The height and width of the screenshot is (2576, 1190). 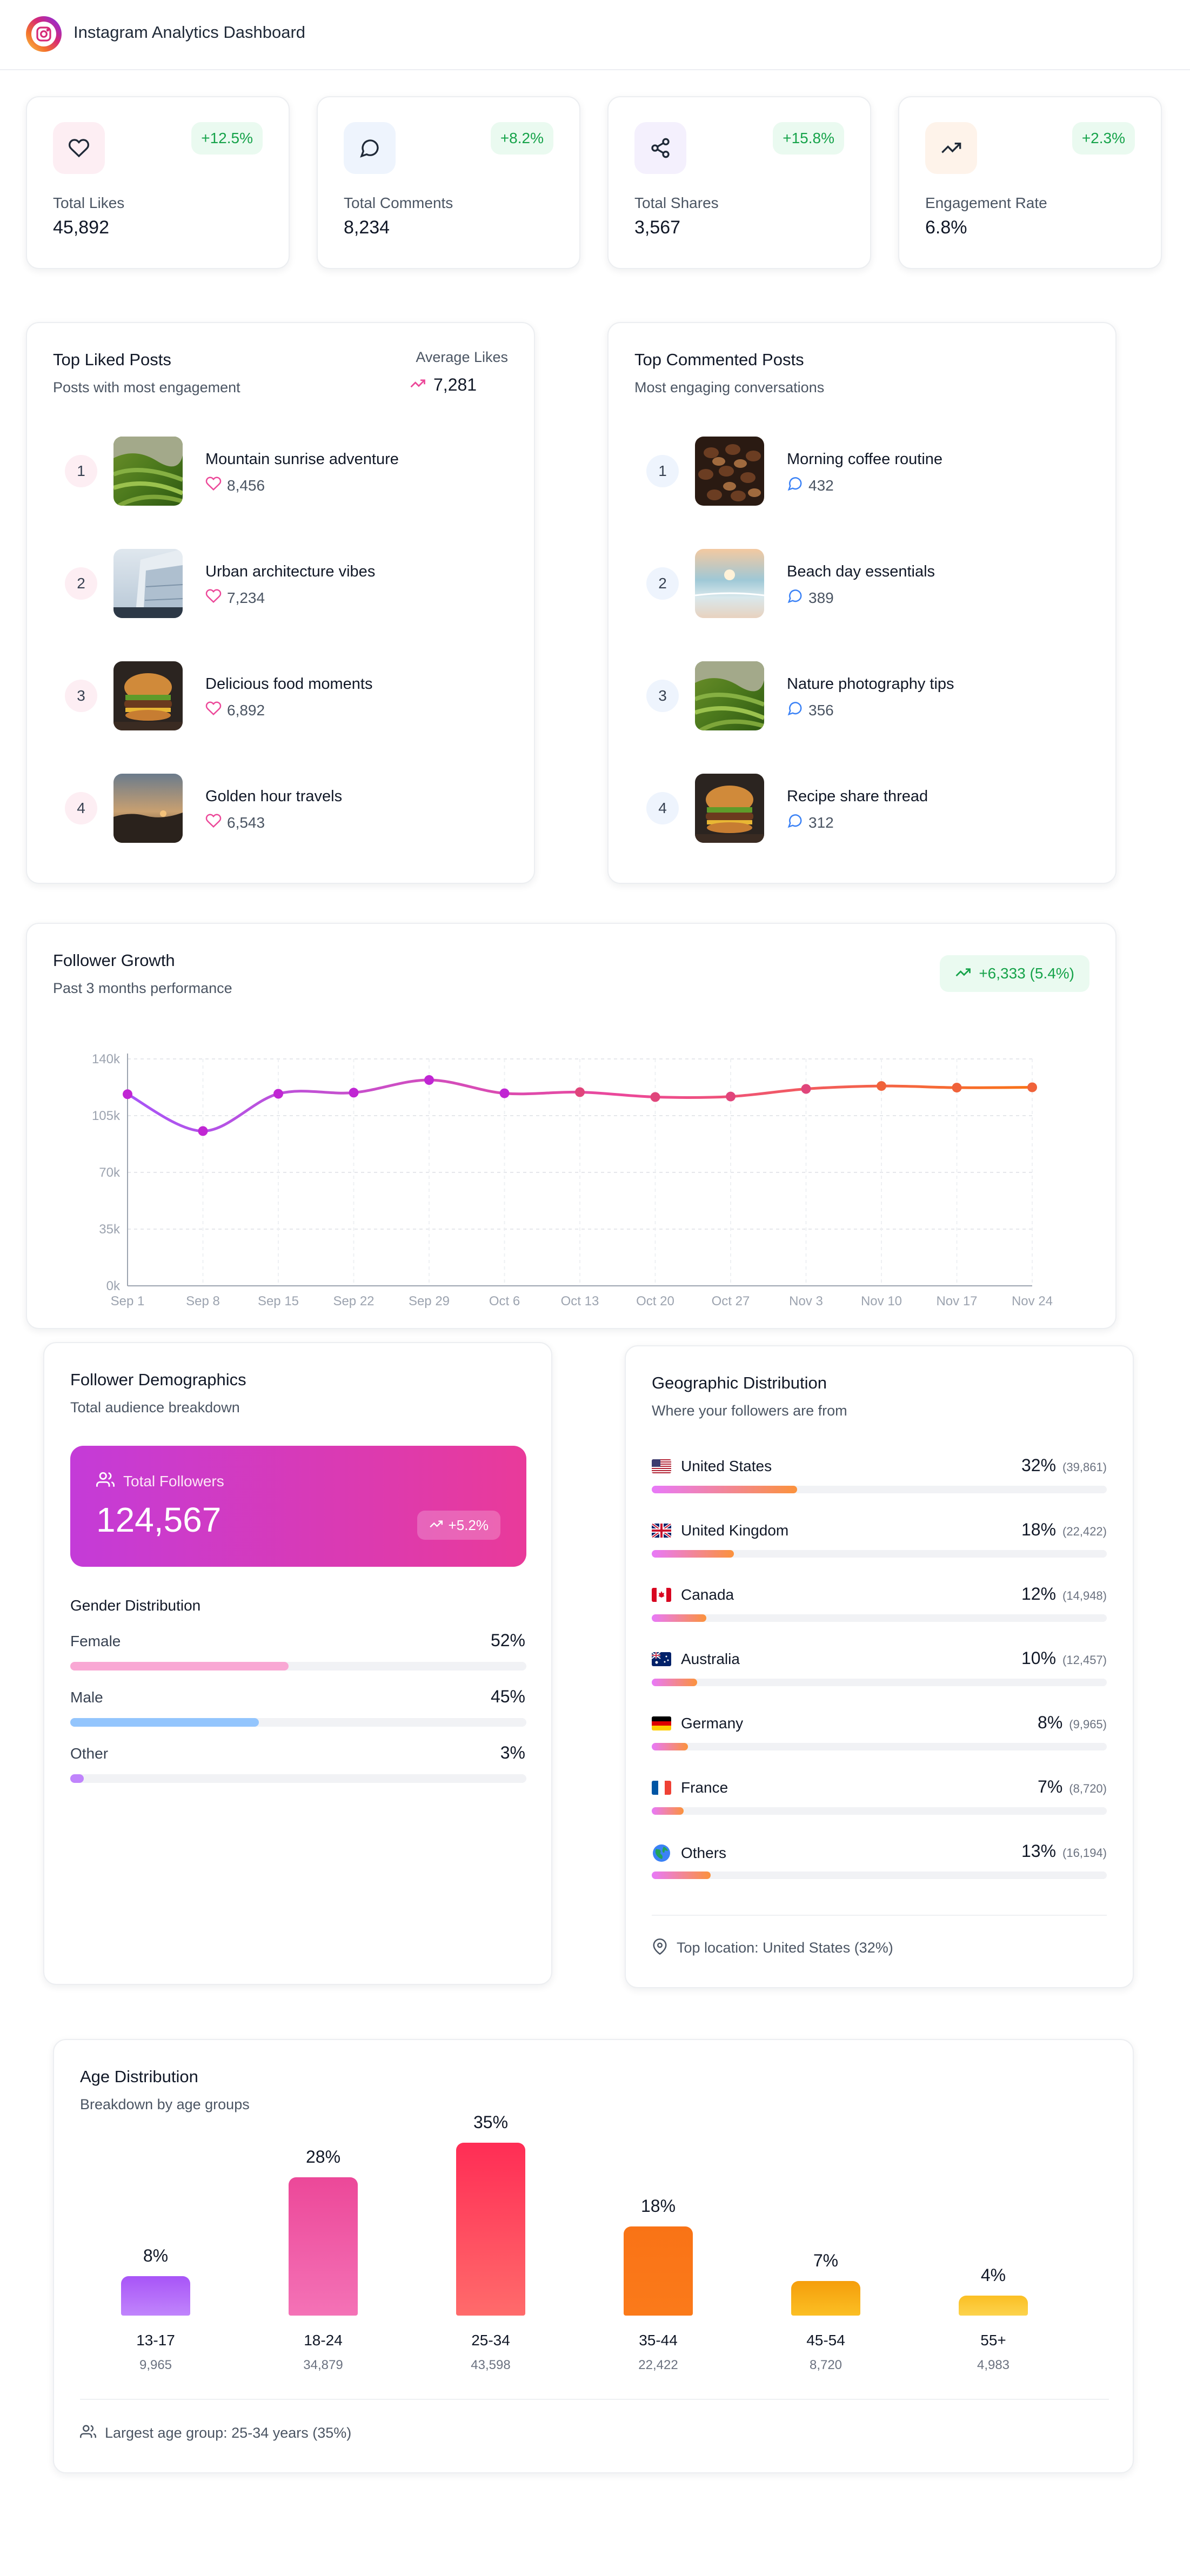 I want to click on card-title: Follower Demographics, so click(x=158, y=1379).